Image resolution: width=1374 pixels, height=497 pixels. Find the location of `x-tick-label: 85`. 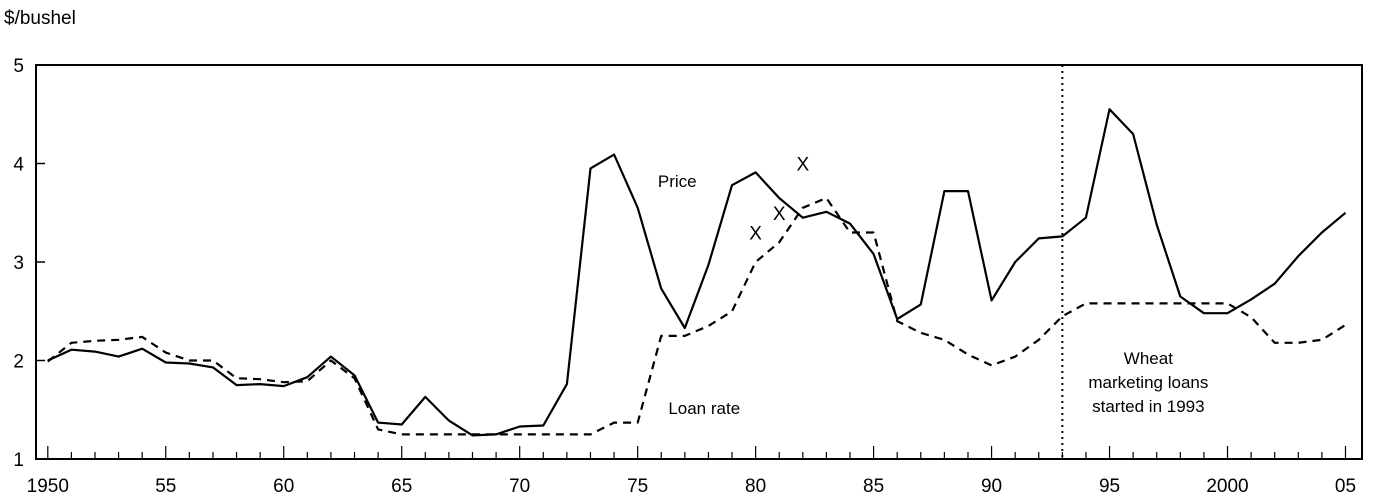

x-tick-label: 85 is located at coordinates (873, 486).